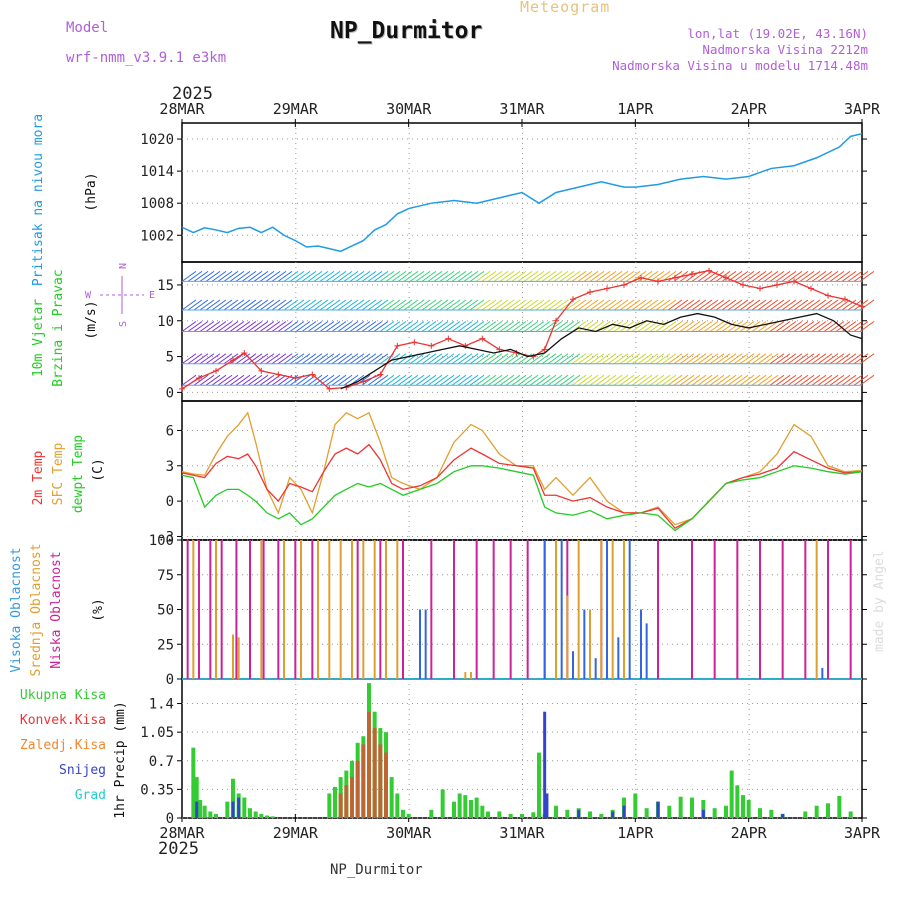  I want to click on ytick-label: 0, so click(170, 819).